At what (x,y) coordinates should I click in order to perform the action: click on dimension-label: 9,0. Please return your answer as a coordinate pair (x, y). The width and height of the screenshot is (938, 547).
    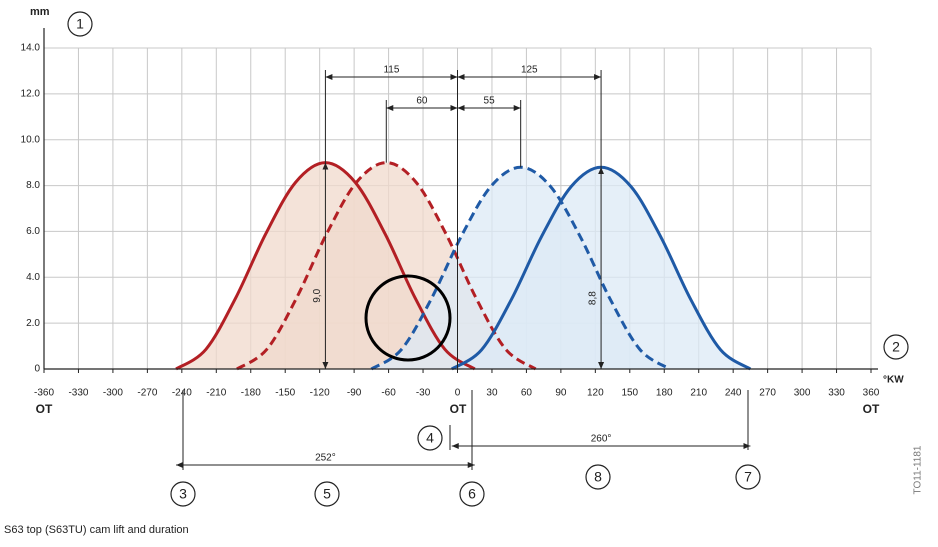
    Looking at the image, I should click on (317, 295).